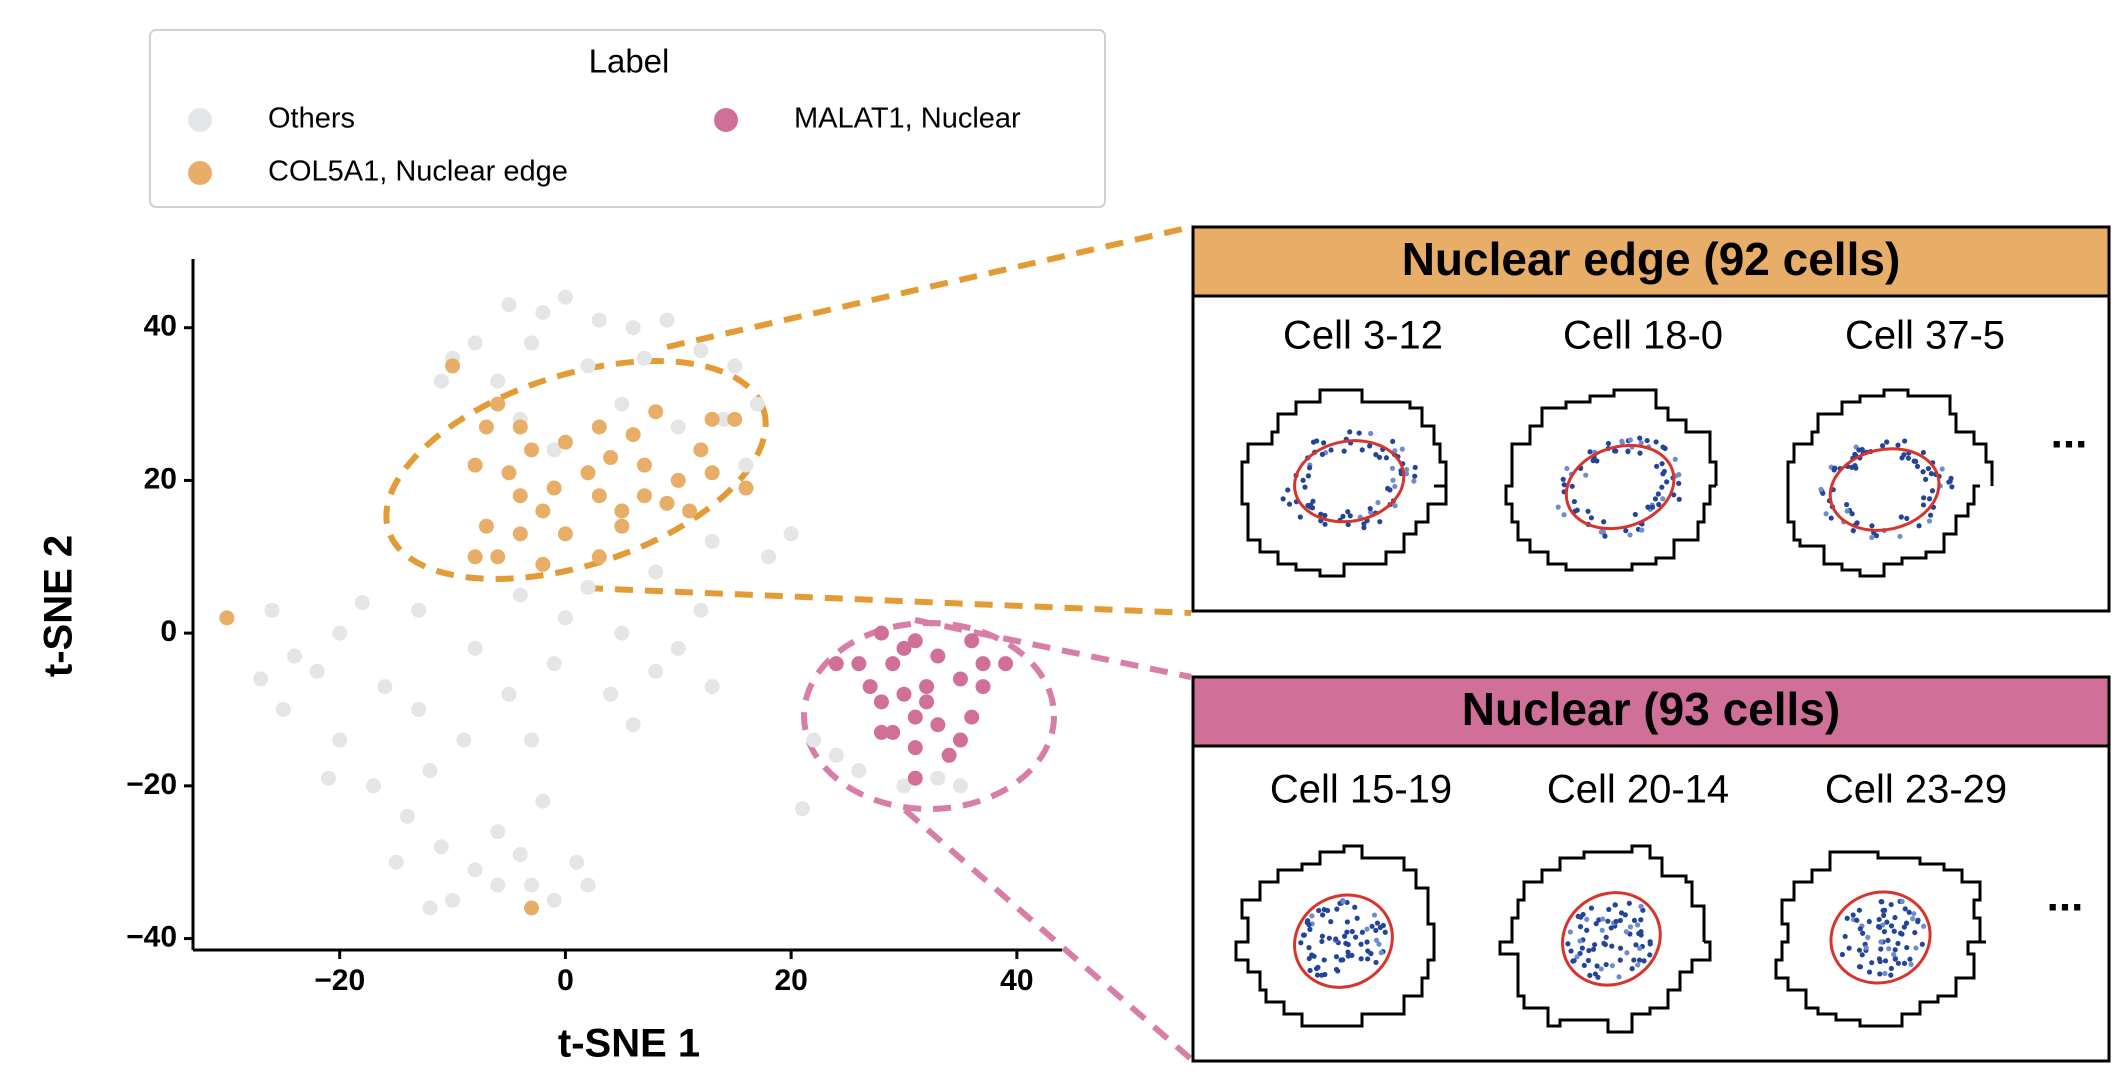 This screenshot has width=2124, height=1085. Describe the element at coordinates (1048, 934) in the screenshot. I see `connector` at that location.